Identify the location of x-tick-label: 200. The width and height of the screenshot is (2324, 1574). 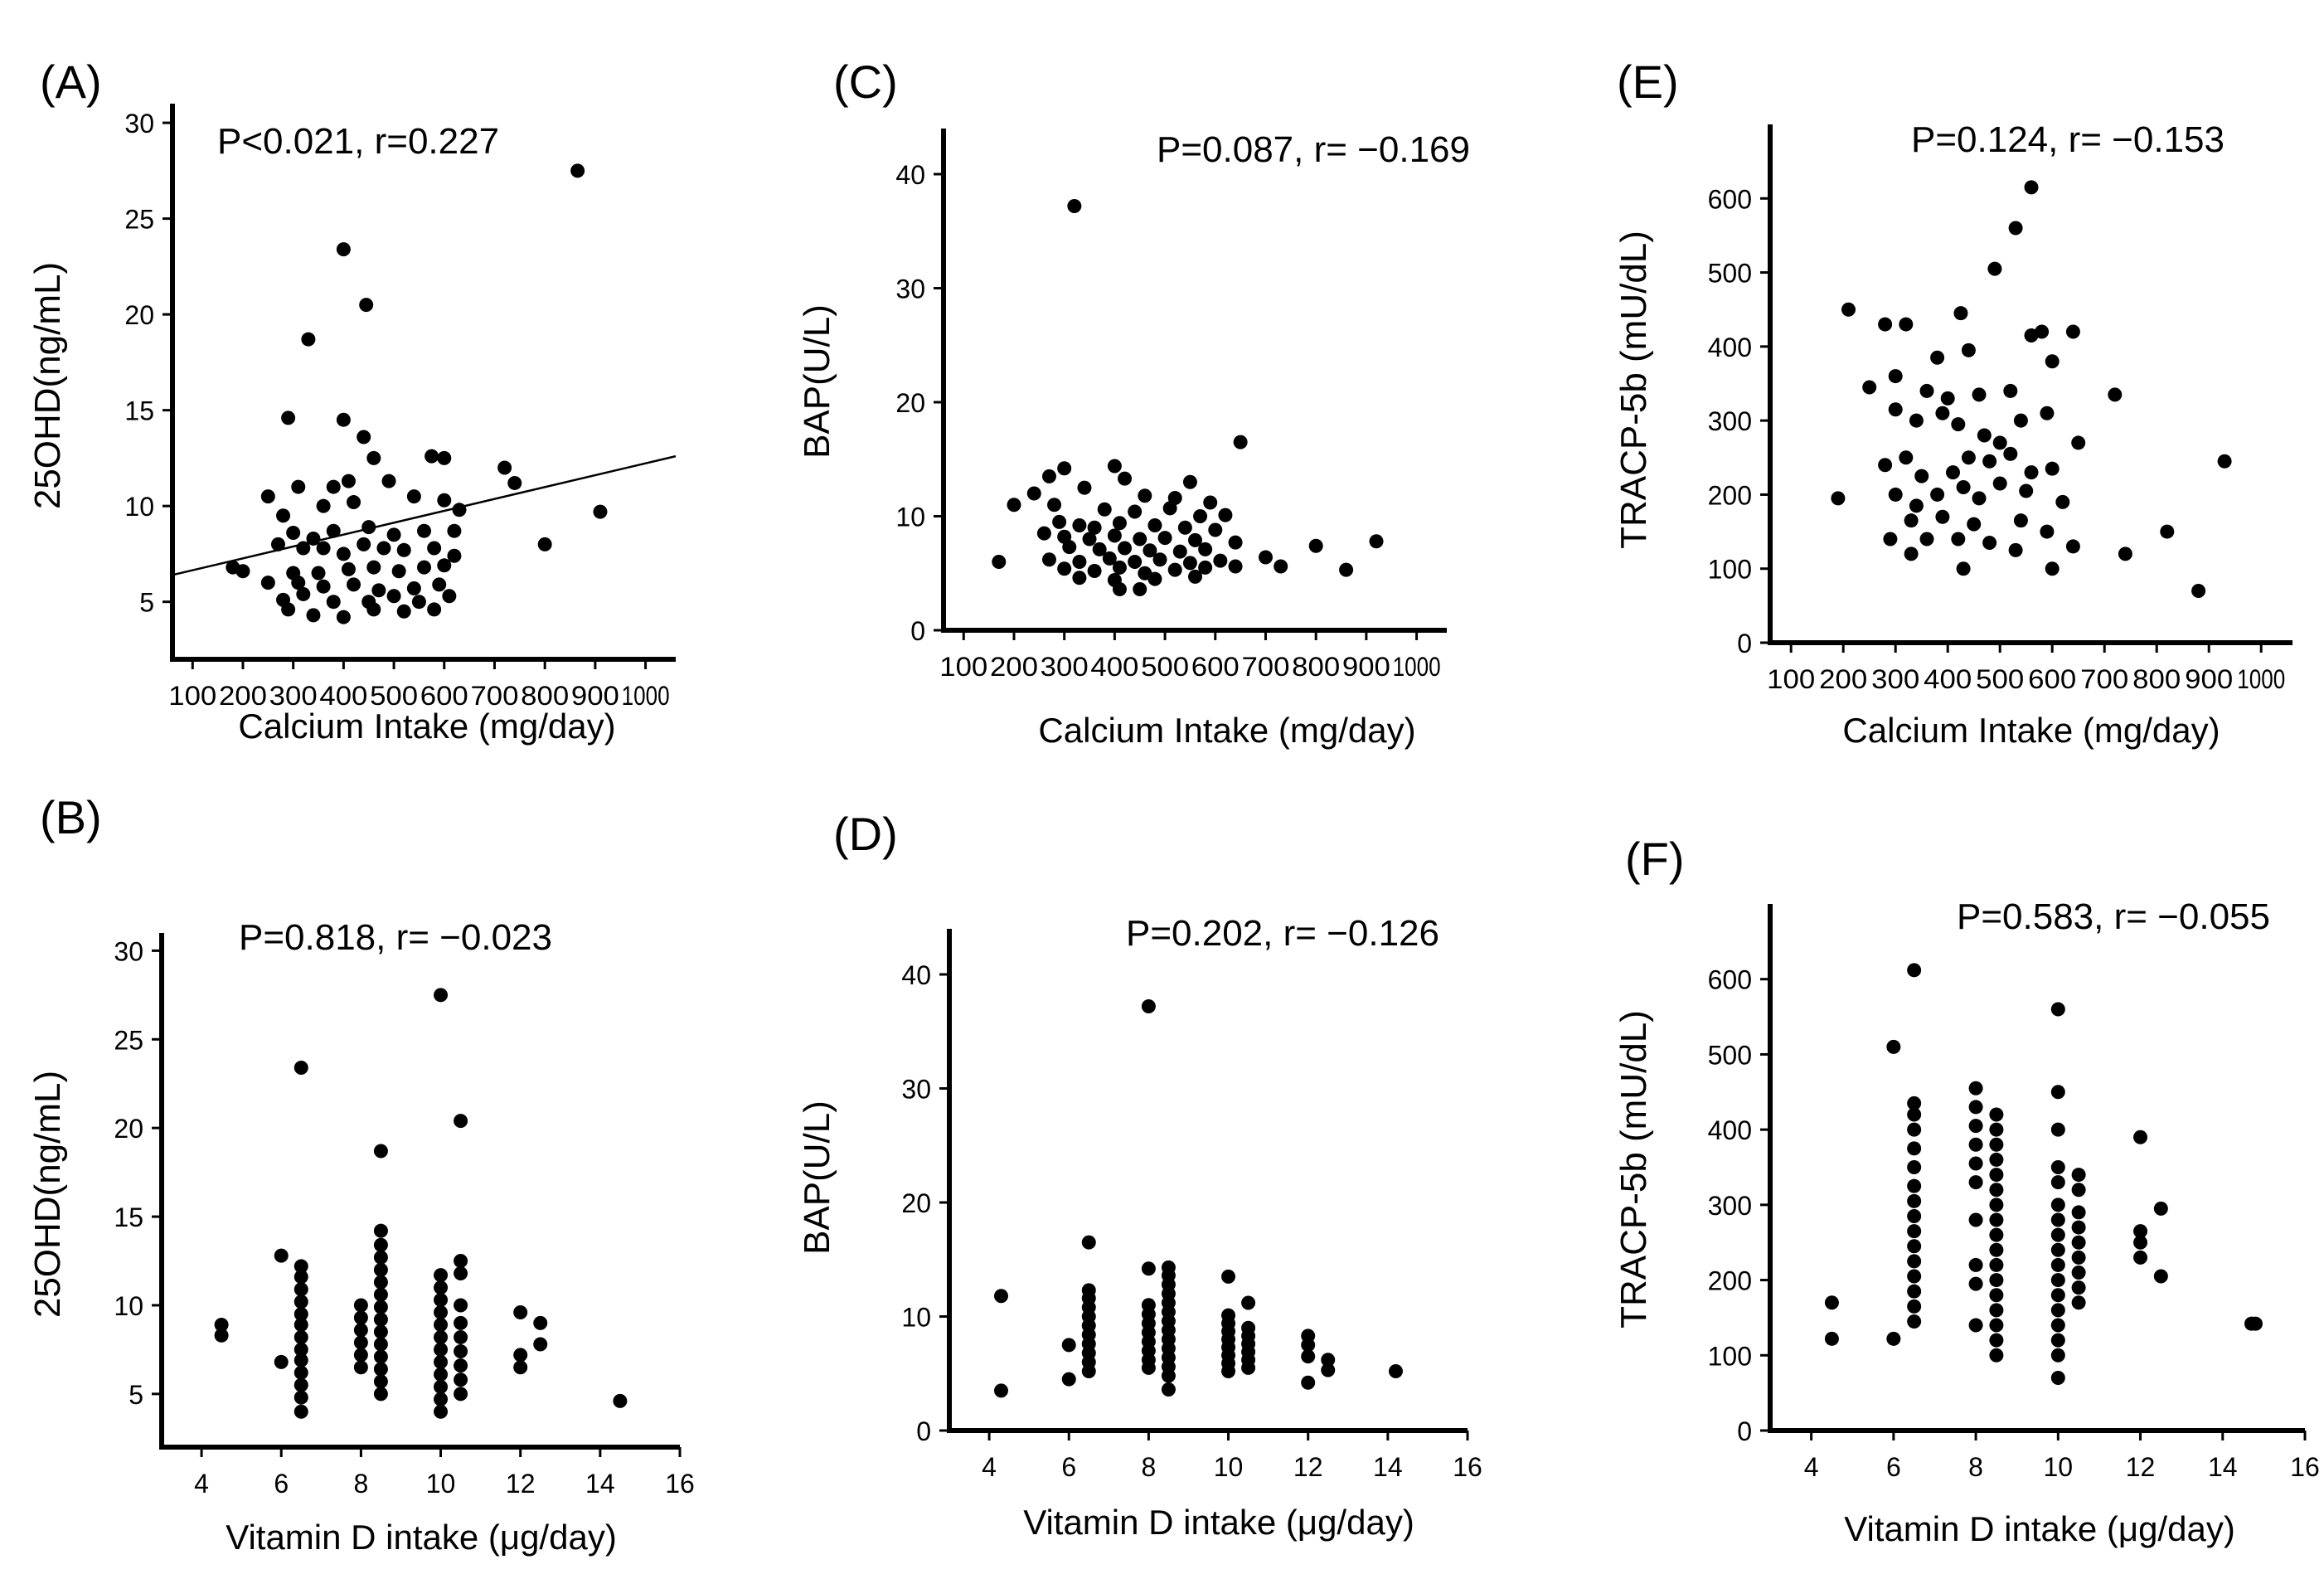
(243, 696).